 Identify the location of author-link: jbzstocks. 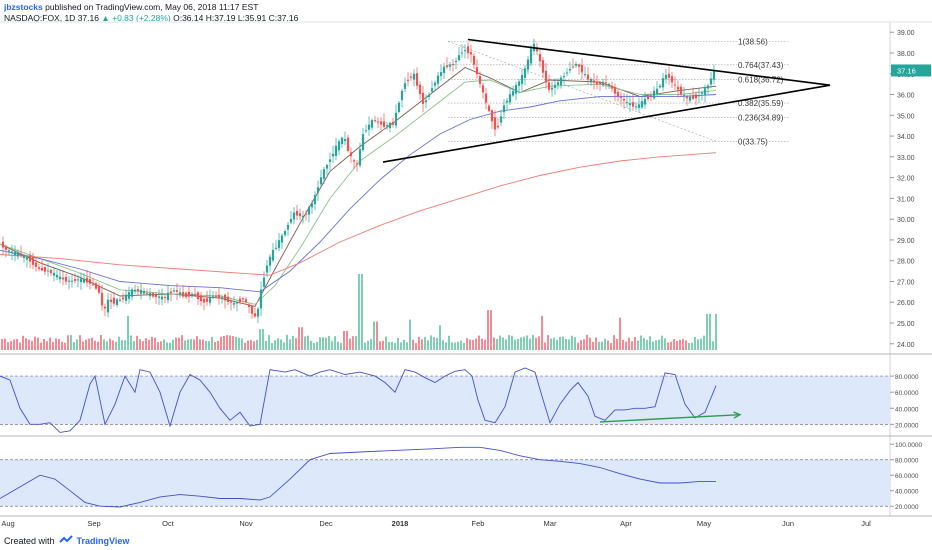
(23, 7).